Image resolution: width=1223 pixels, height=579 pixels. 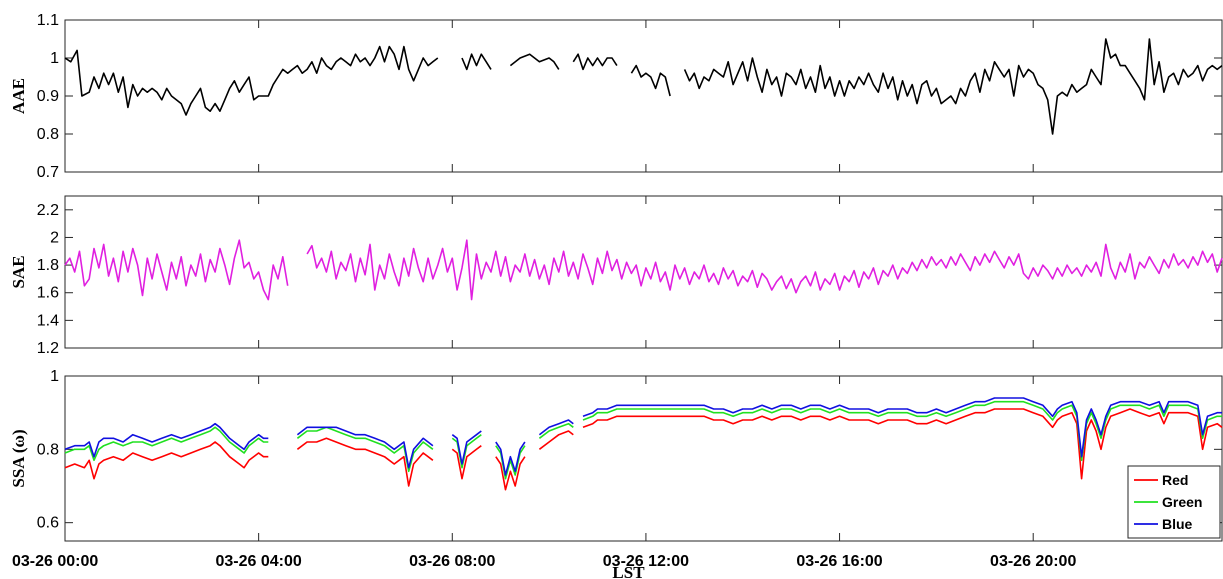 I want to click on series-line-green, so click(x=643, y=440).